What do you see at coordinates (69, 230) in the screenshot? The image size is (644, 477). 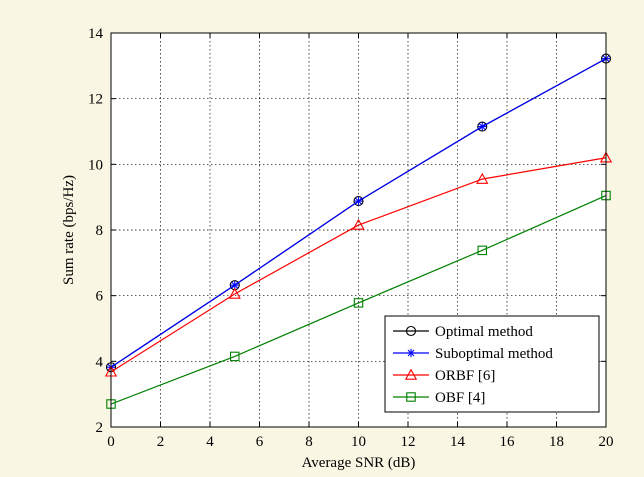 I see `y-axis-label: Sum rate (bps/Hz)` at bounding box center [69, 230].